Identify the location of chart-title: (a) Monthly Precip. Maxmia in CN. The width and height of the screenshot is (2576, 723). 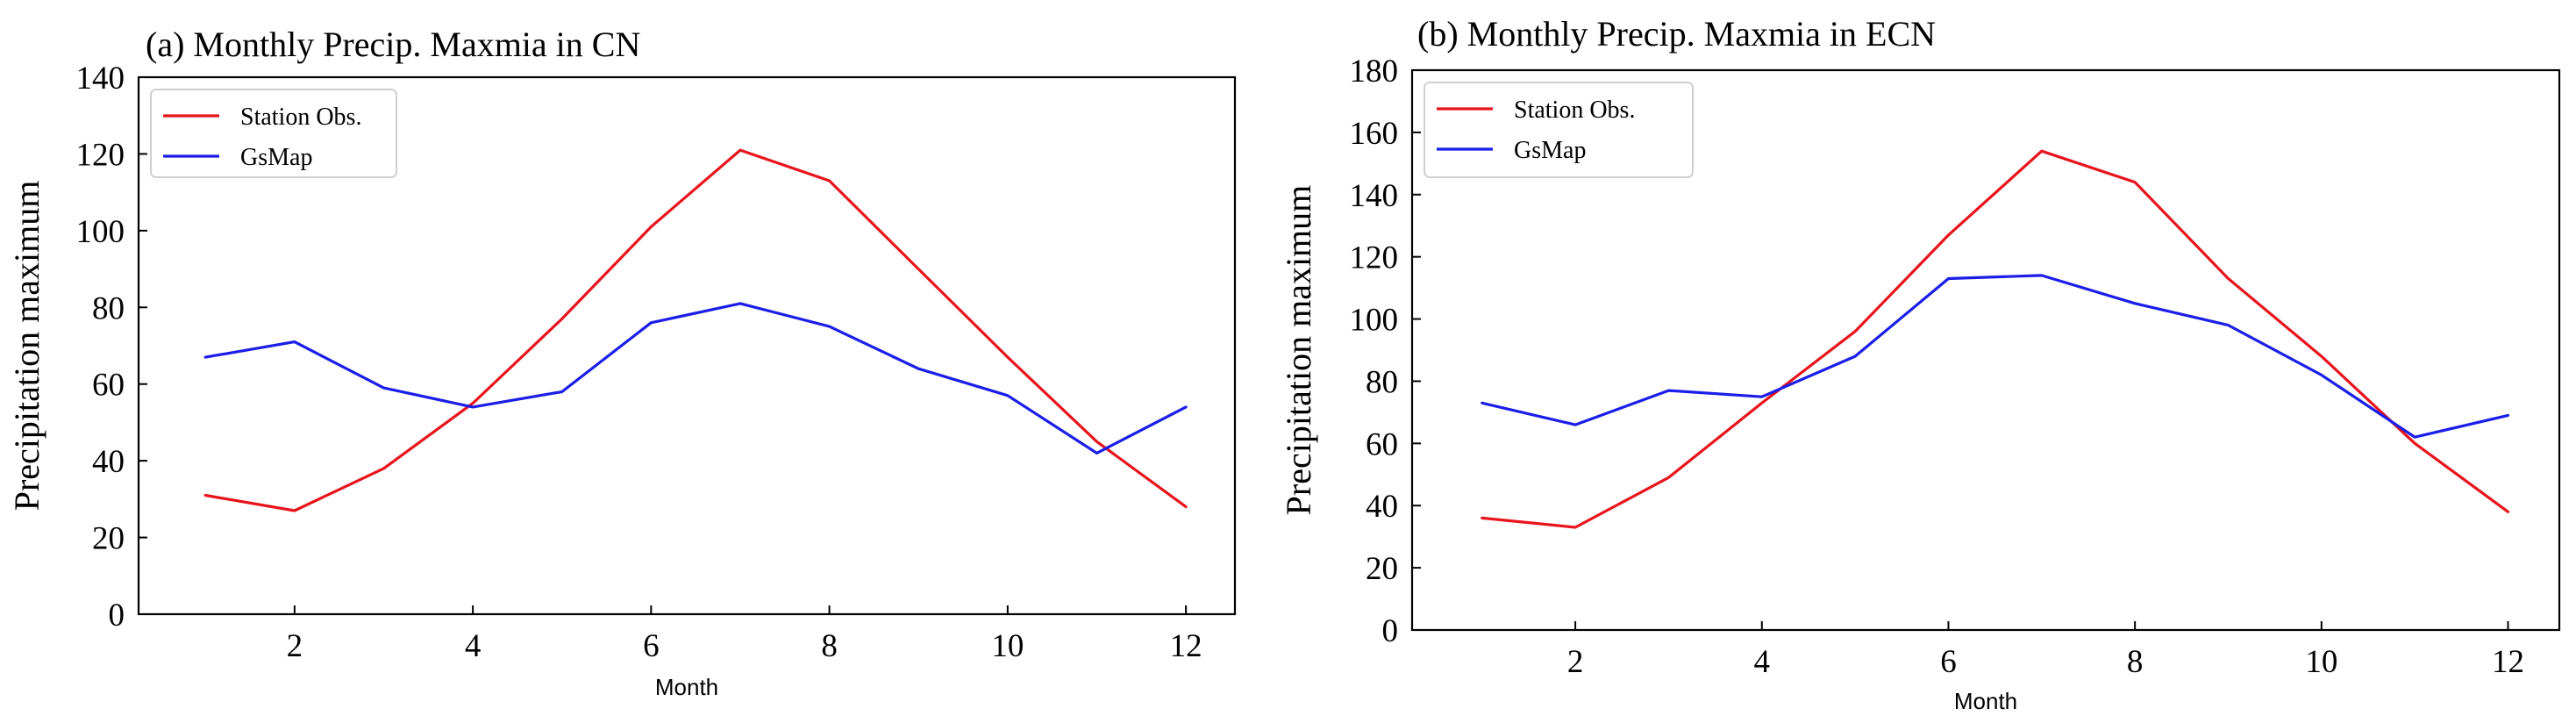
(393, 44).